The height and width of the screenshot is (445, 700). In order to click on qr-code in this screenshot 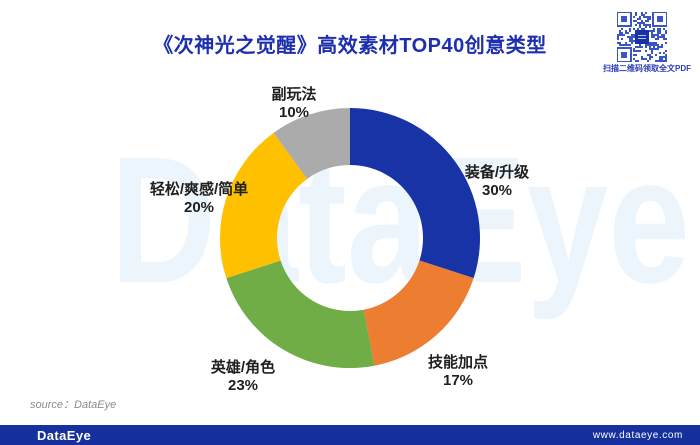, I will do `click(642, 39)`.